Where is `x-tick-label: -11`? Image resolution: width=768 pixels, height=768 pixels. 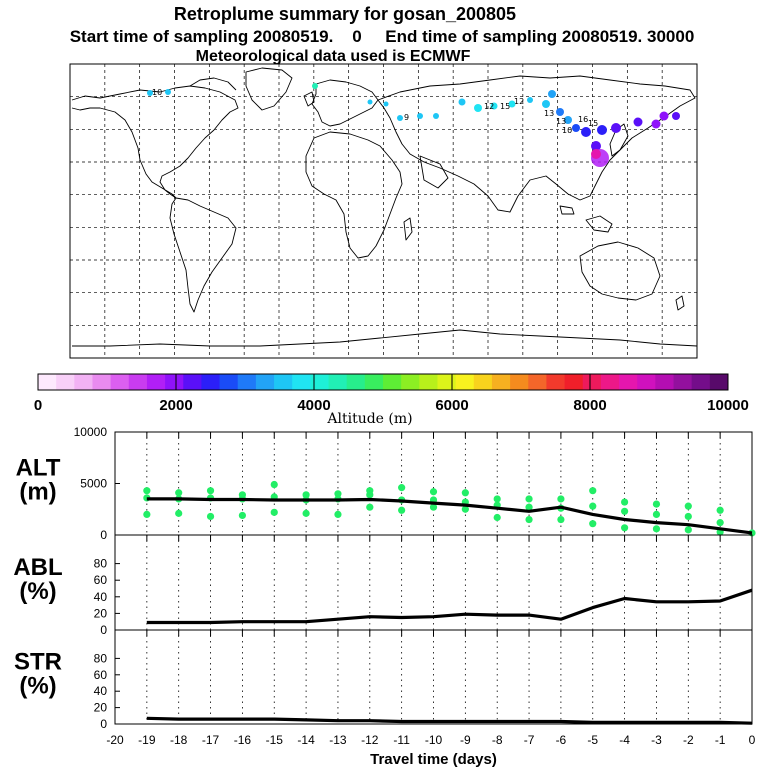
x-tick-label: -11 is located at coordinates (401, 740).